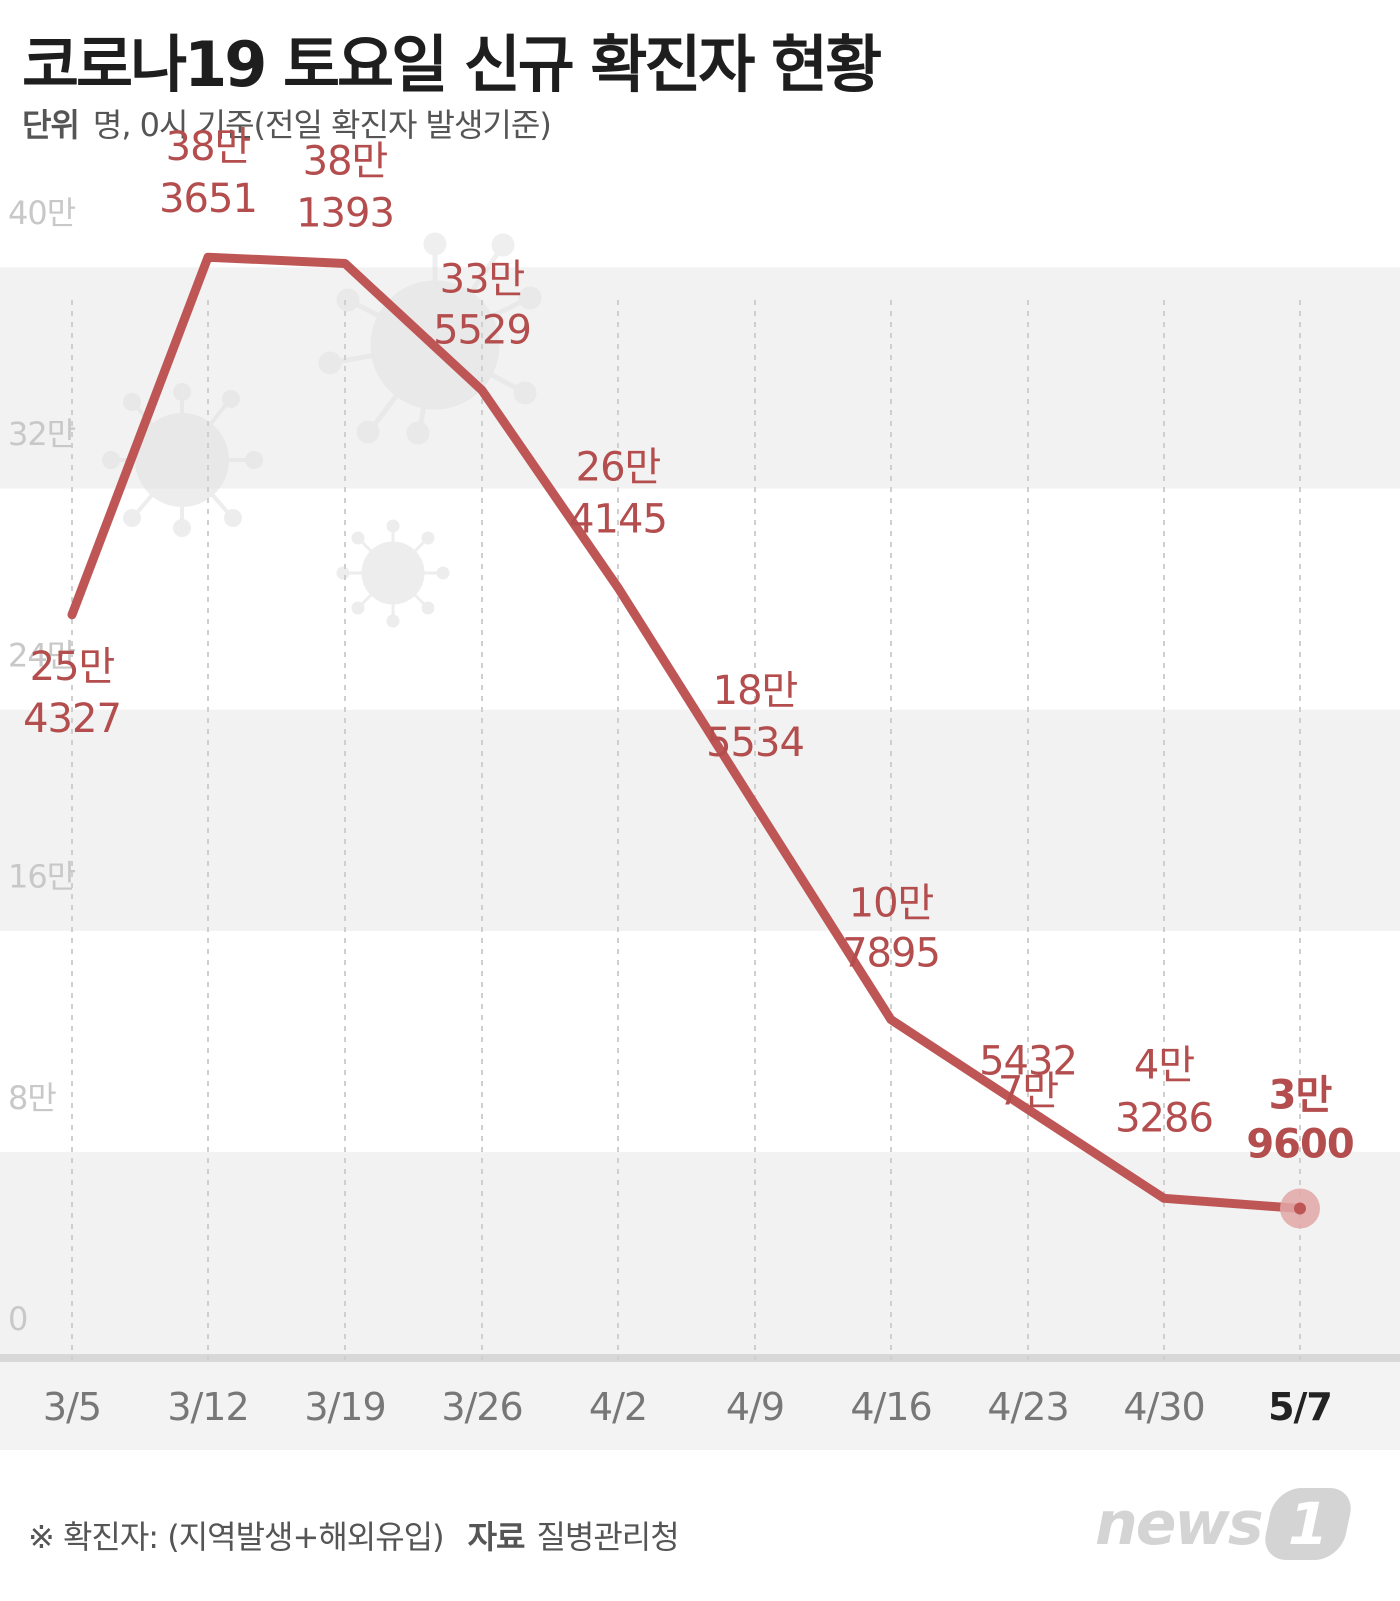  Describe the element at coordinates (344, 1407) in the screenshot. I see `x-tick-label: 3/19` at that location.